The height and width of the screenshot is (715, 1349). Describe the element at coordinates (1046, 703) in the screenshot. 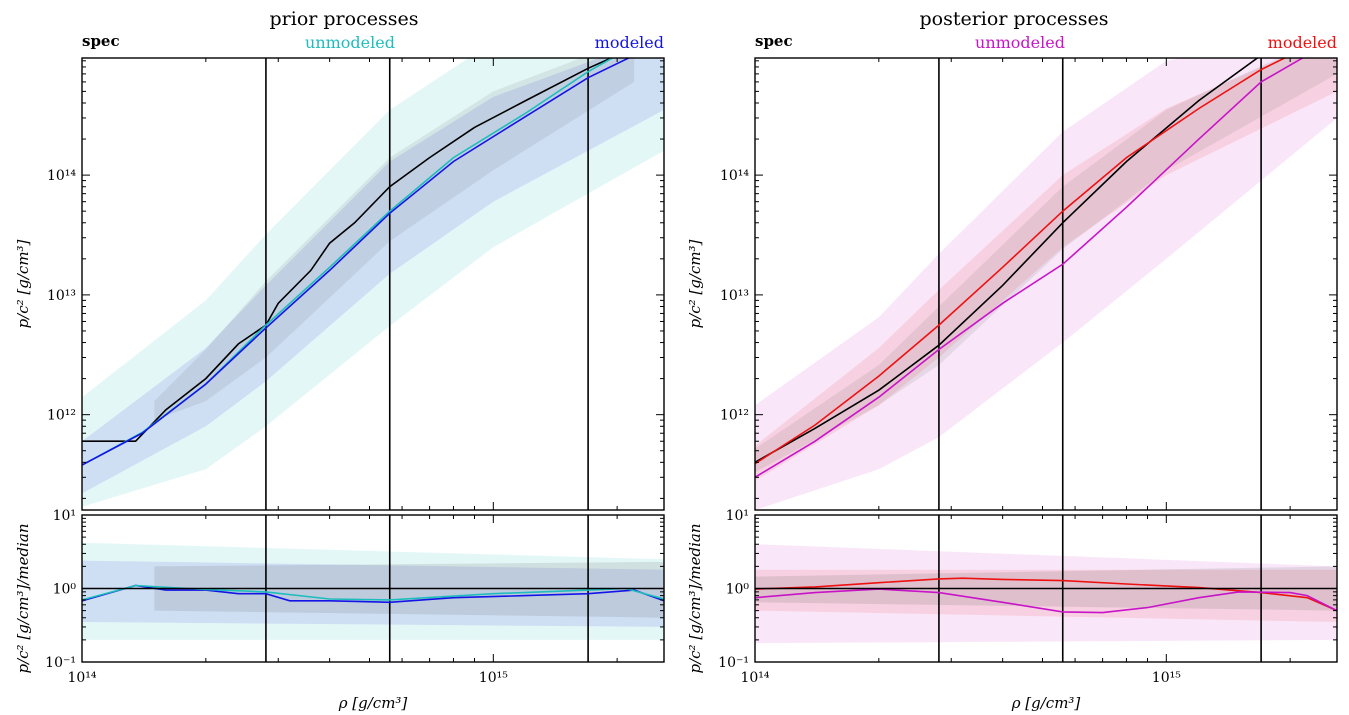

I see `posterior-x-axis-label: ρ [g/cm³]` at that location.